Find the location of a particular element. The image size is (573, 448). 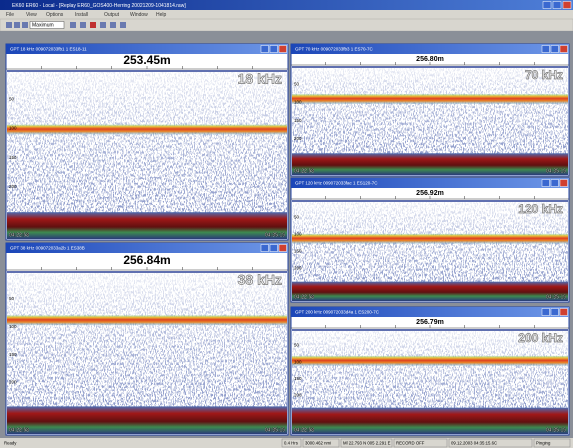

menu-bar is located at coordinates (286, 14).